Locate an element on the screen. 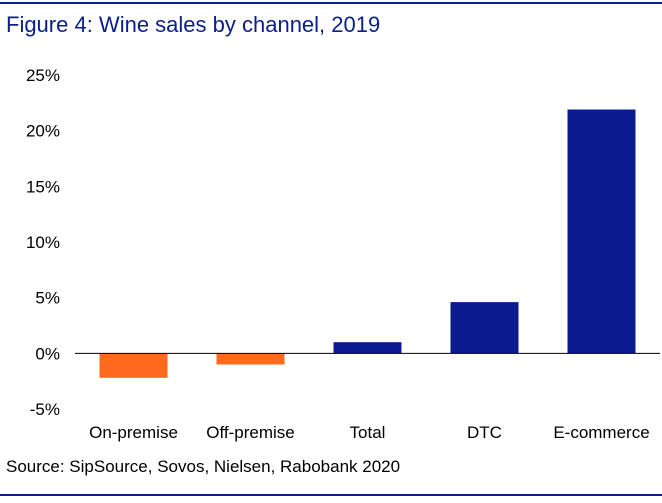 The image size is (662, 503). y-tick-label: 20% is located at coordinates (43, 131).